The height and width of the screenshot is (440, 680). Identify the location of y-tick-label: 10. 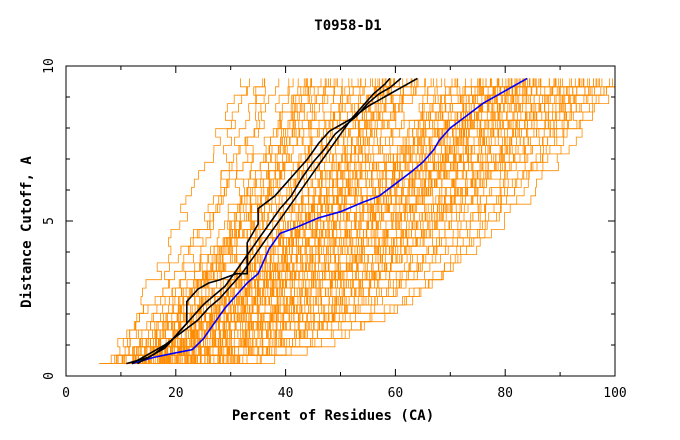
(49, 66).